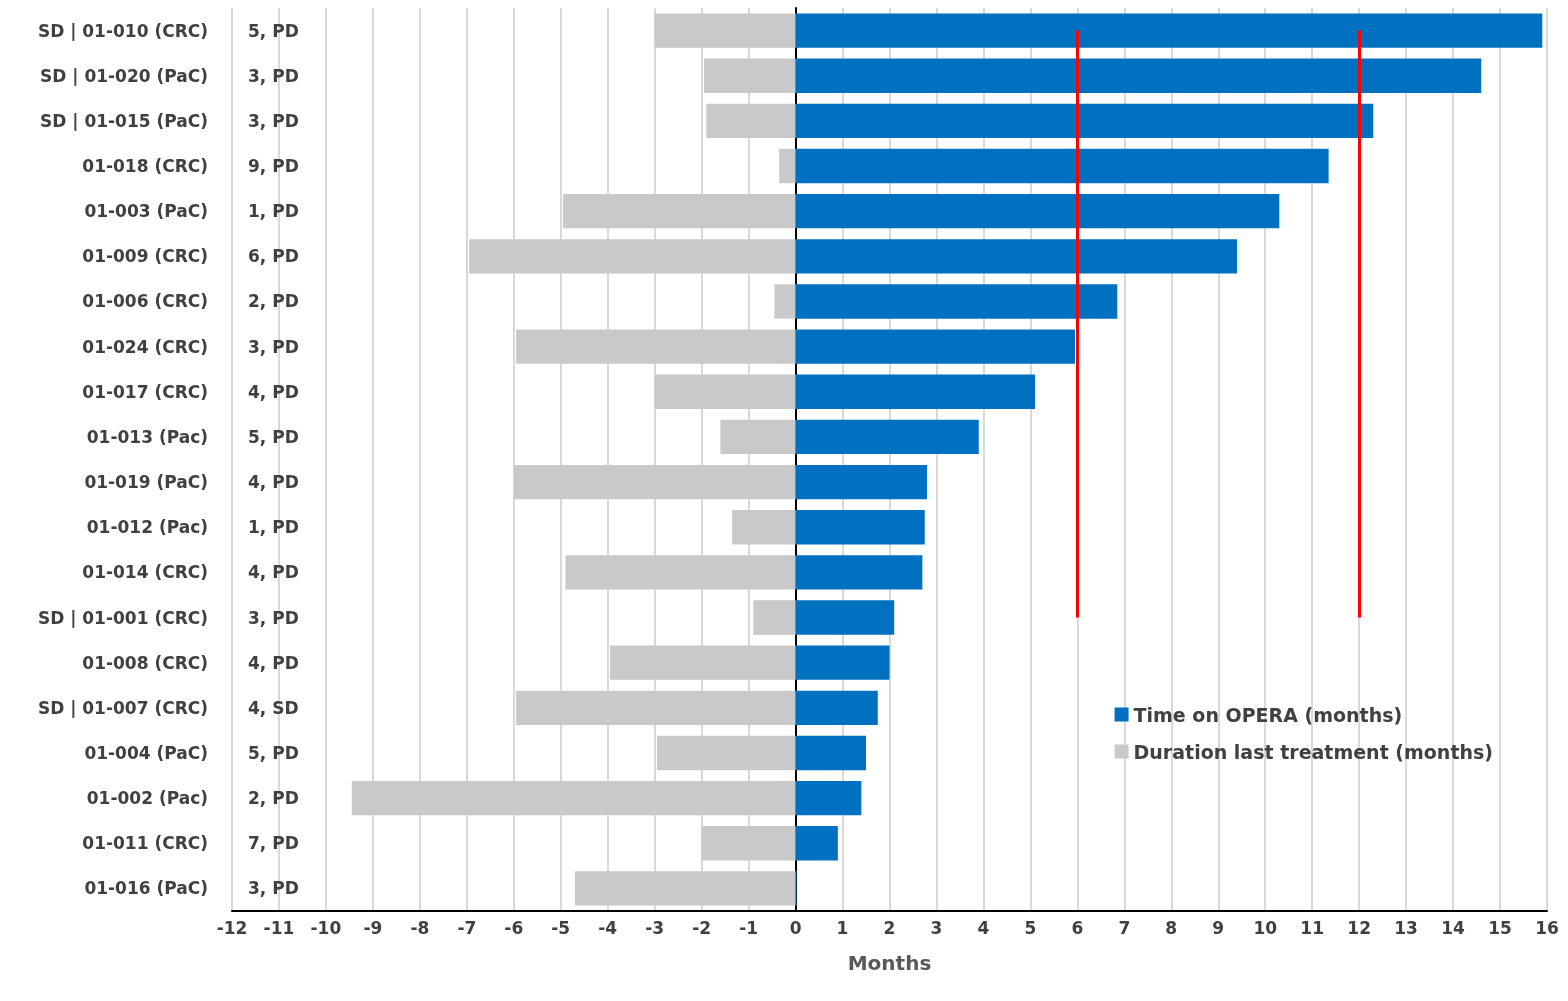 The width and height of the screenshot is (1568, 1001). Describe the element at coordinates (1218, 927) in the screenshot. I see `x-tick-label: 9` at that location.